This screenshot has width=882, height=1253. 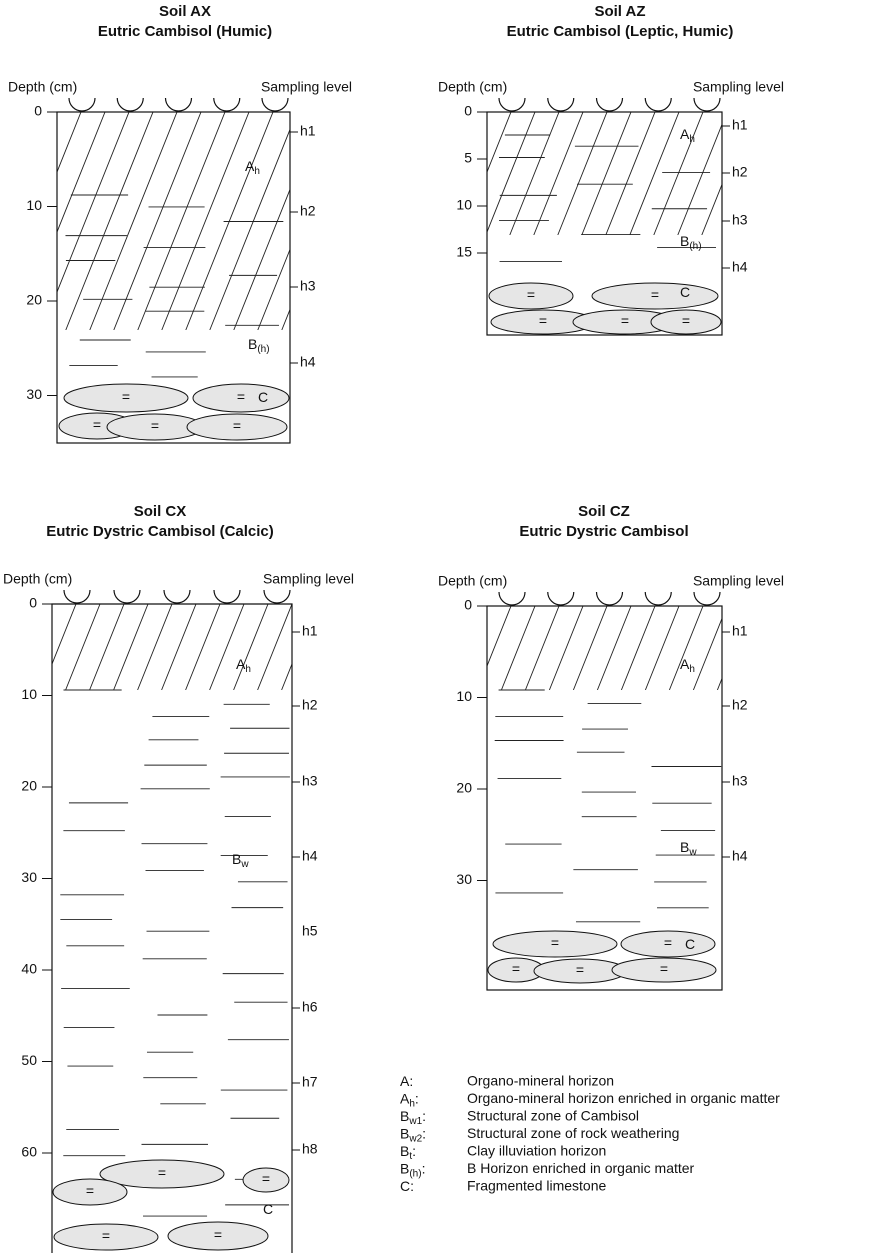 I want to click on sampling-label: Sampling level, so click(x=738, y=87).